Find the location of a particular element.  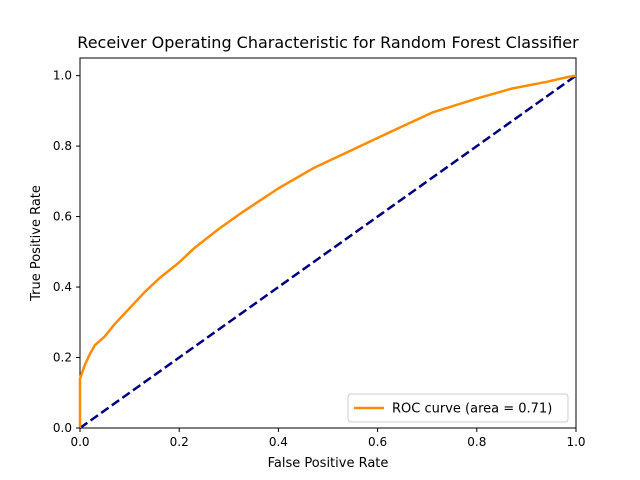

x-tick-label: 0.8 is located at coordinates (476, 442).